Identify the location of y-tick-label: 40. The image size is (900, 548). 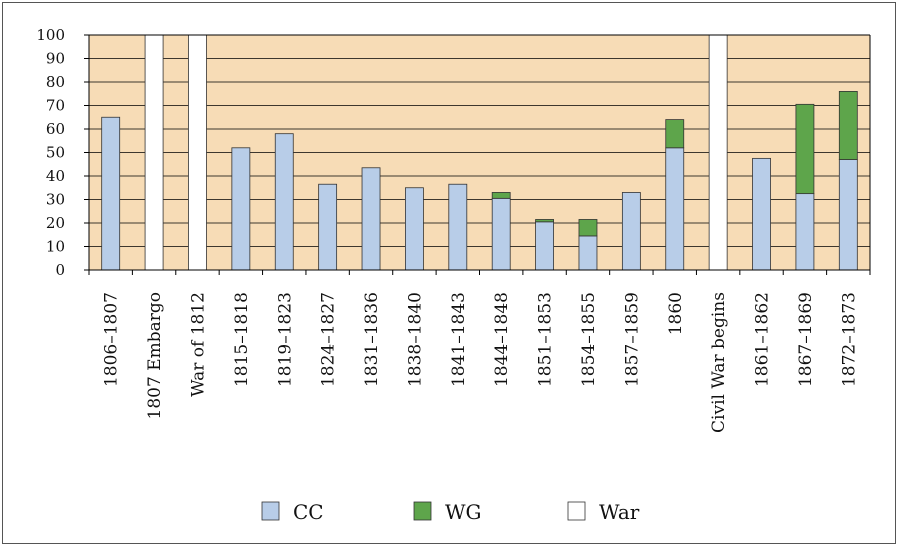
(55, 176).